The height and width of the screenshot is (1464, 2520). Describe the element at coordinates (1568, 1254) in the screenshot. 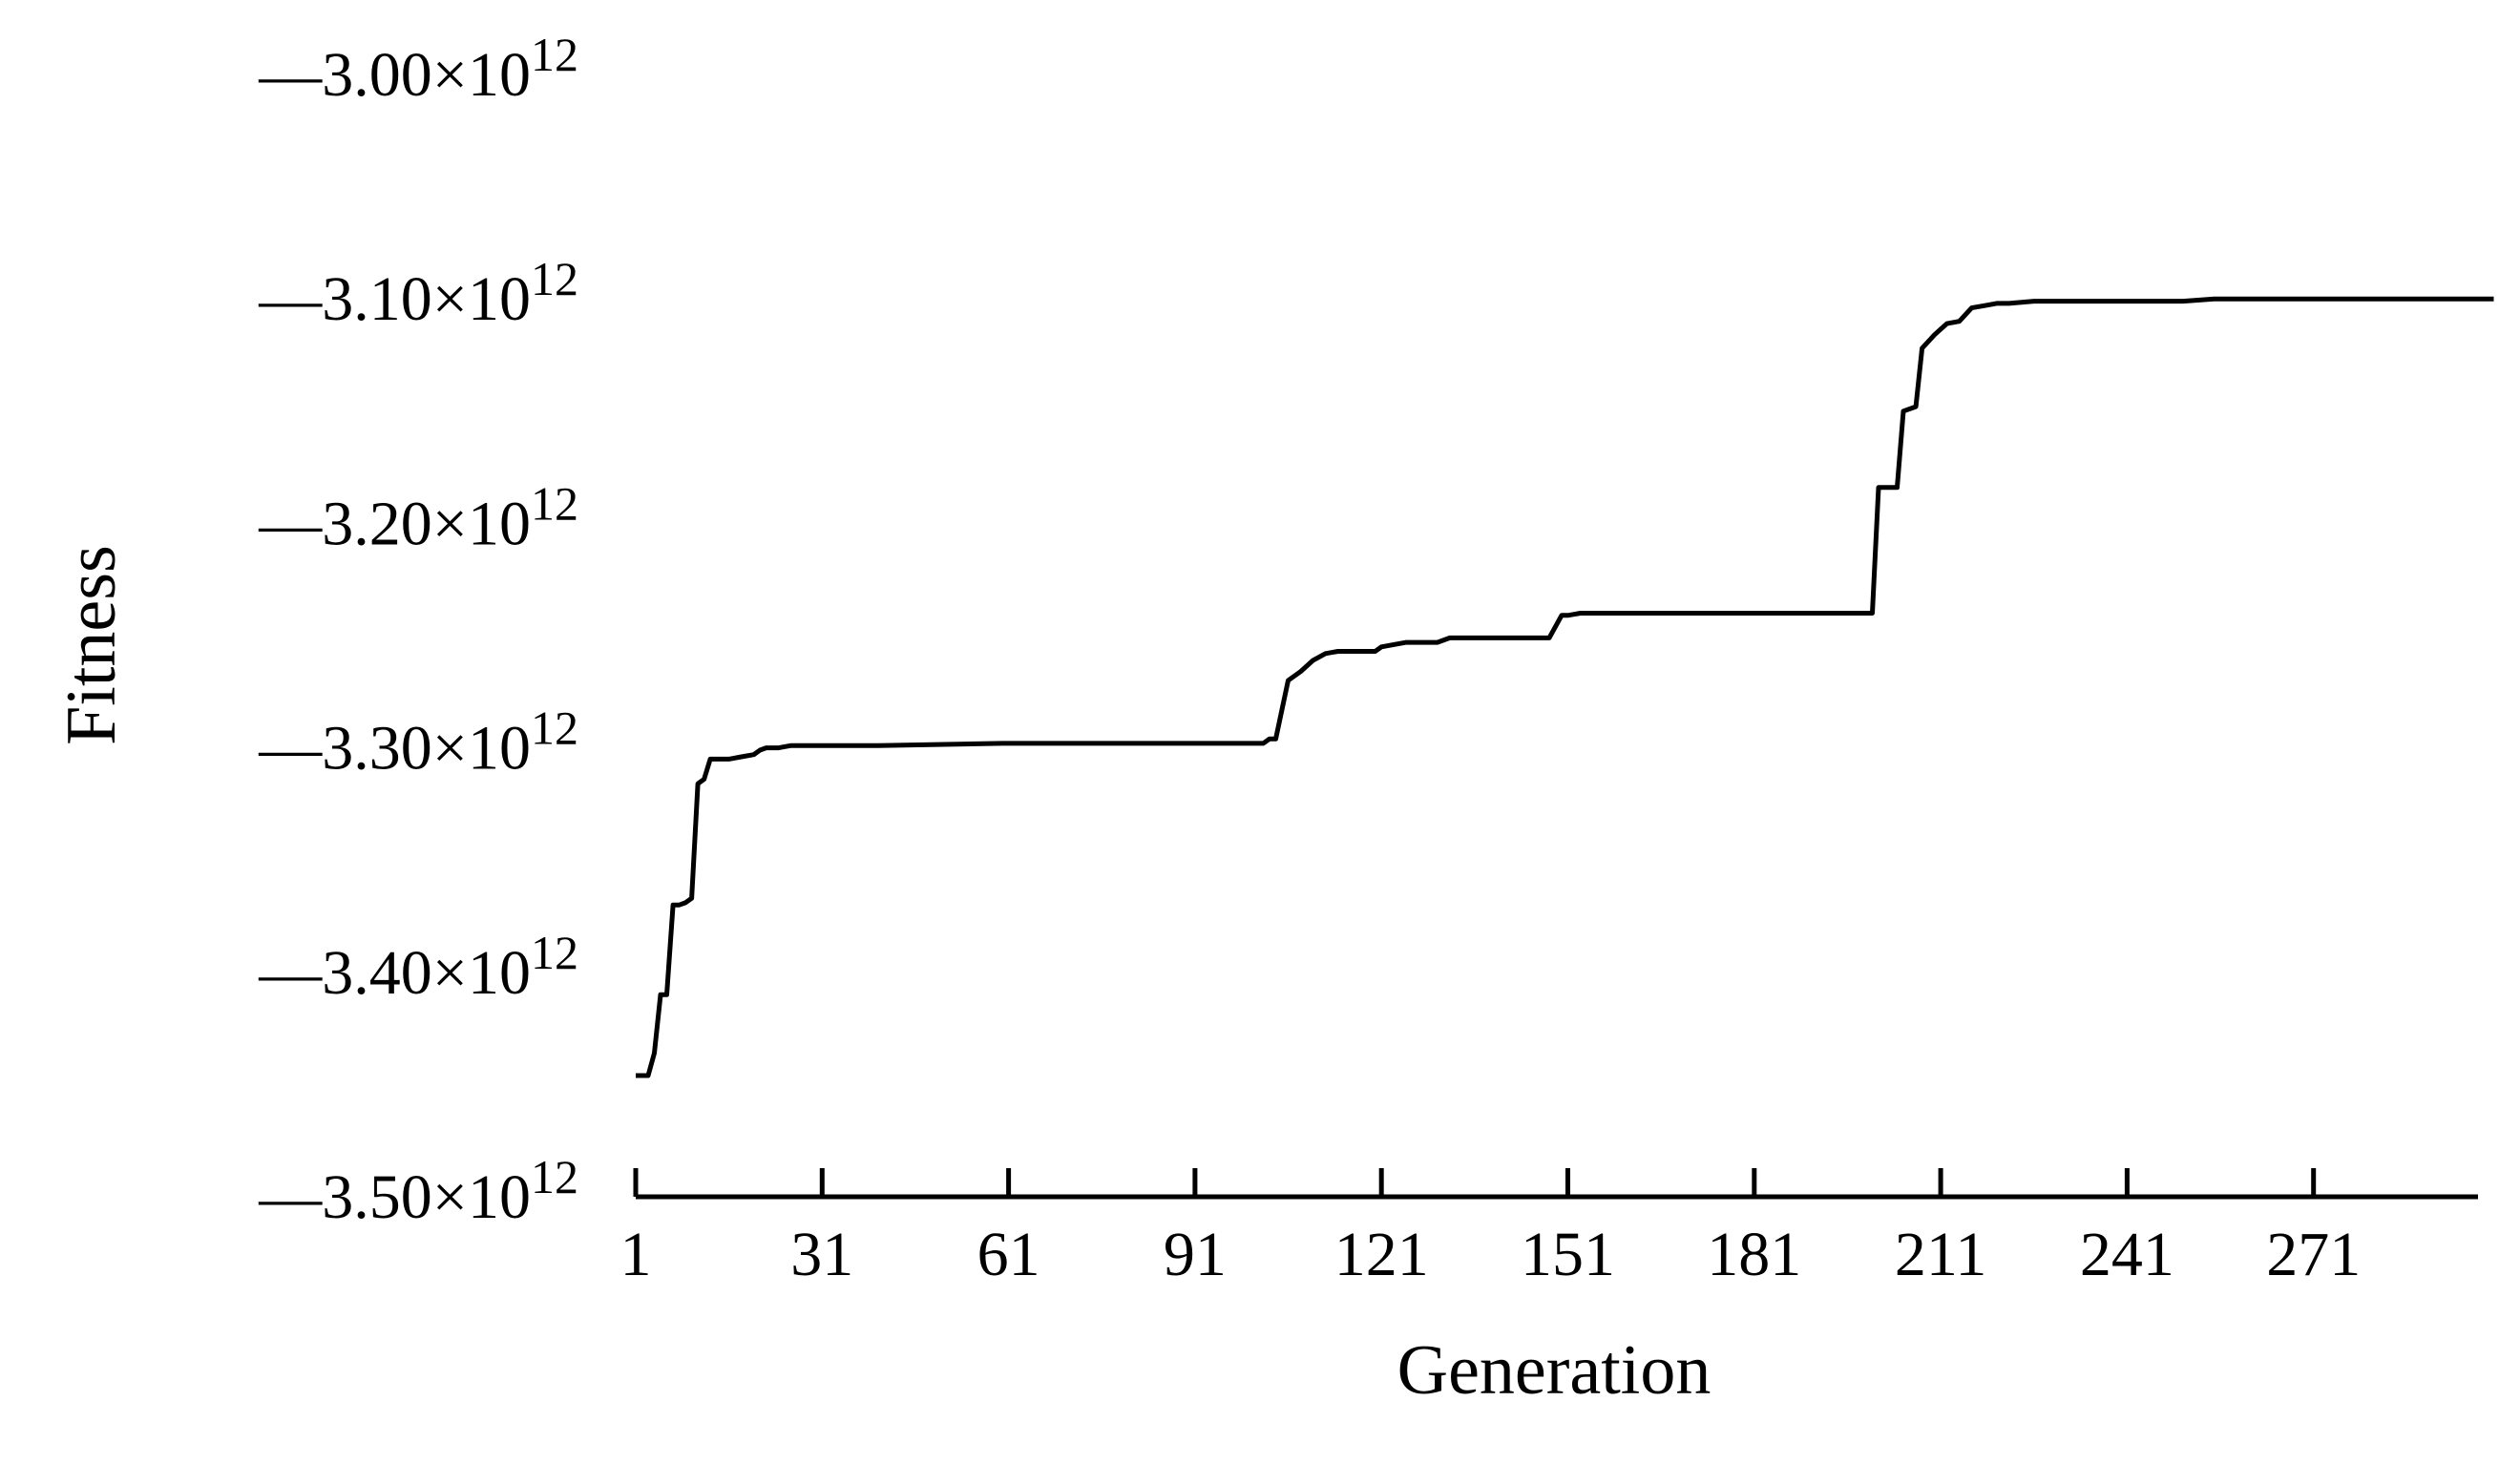

I see `x-tick-label: 151` at that location.